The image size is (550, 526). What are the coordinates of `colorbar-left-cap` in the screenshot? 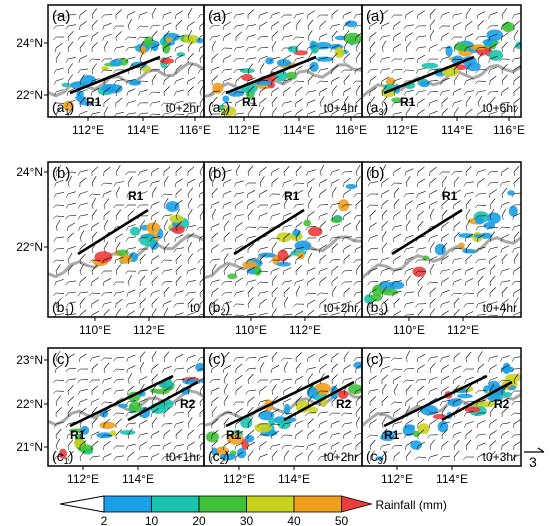 It's located at (82, 504).